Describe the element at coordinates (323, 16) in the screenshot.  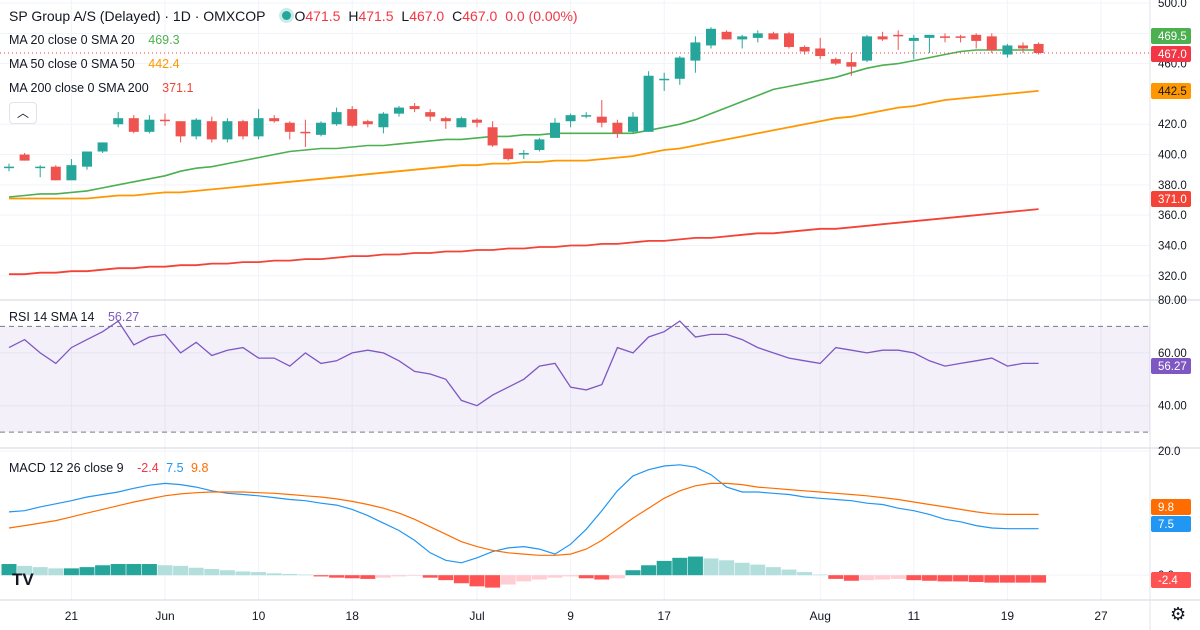
I see `ohlc-open: 471.5` at that location.